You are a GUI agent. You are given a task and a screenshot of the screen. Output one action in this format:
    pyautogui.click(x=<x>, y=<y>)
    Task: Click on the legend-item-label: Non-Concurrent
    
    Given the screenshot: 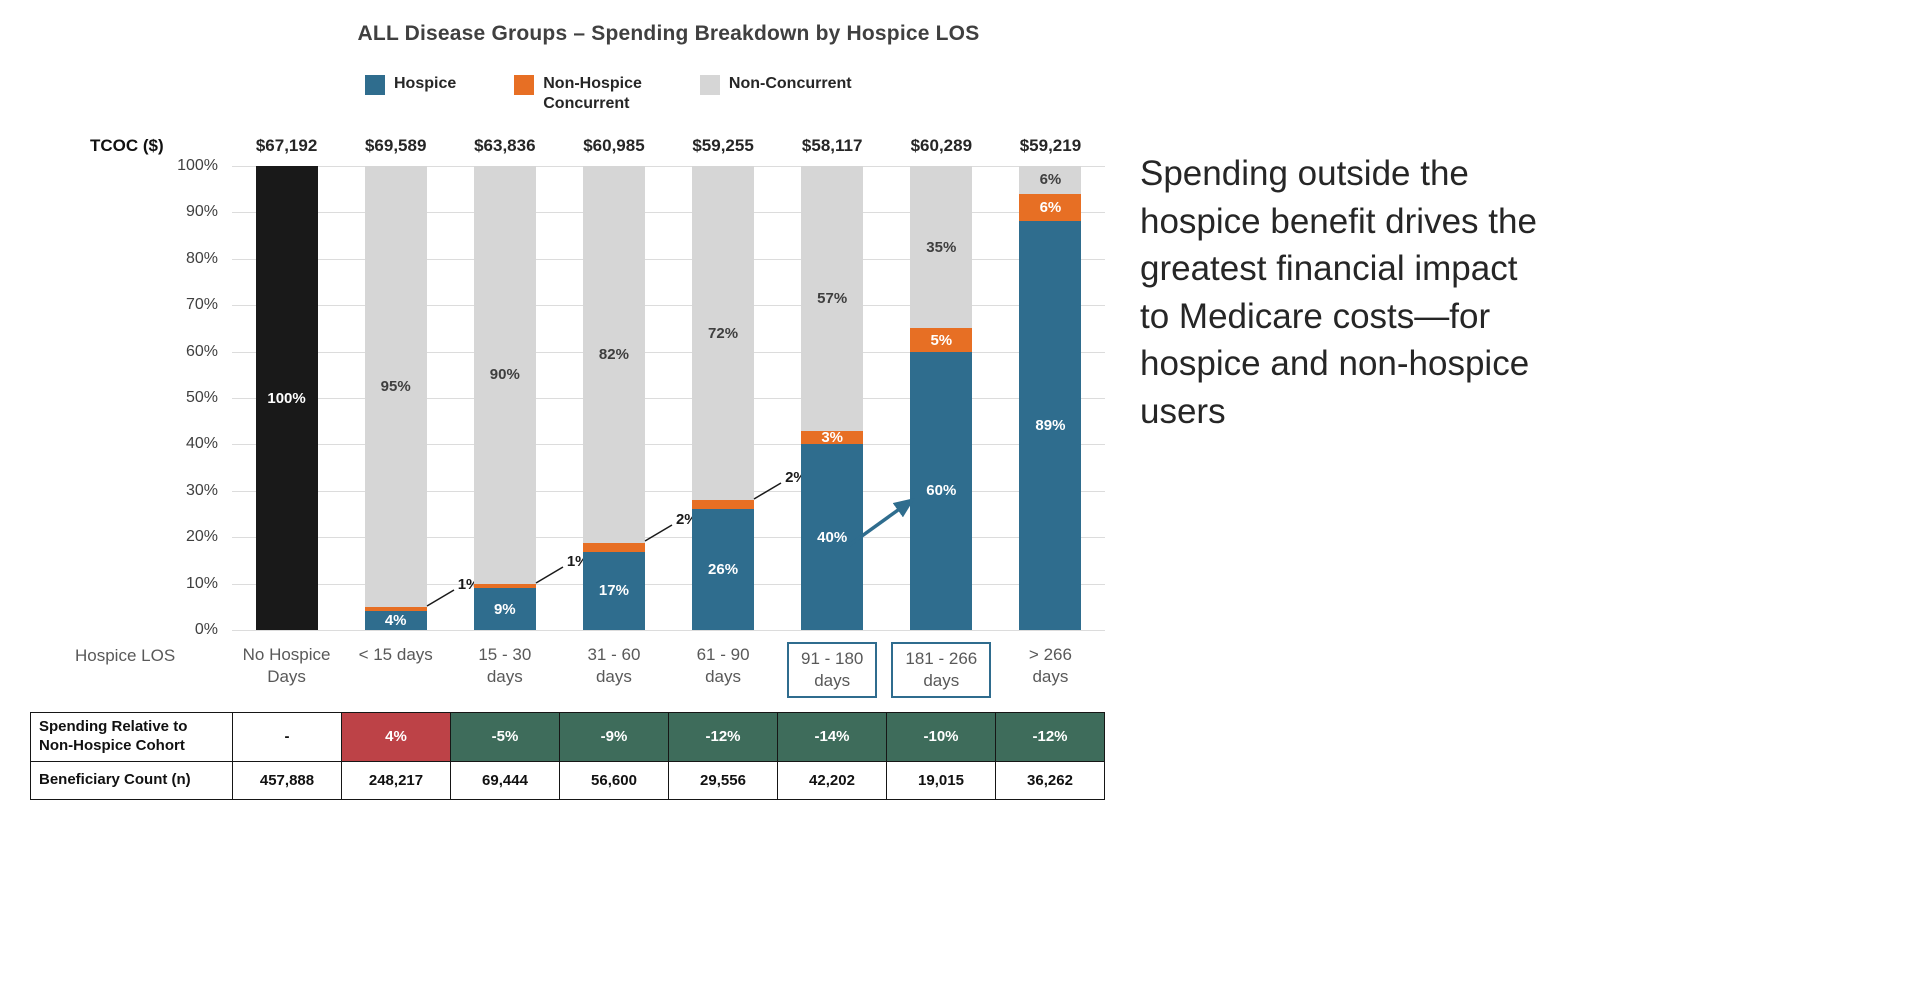 What is the action you would take?
    pyautogui.click(x=790, y=83)
    